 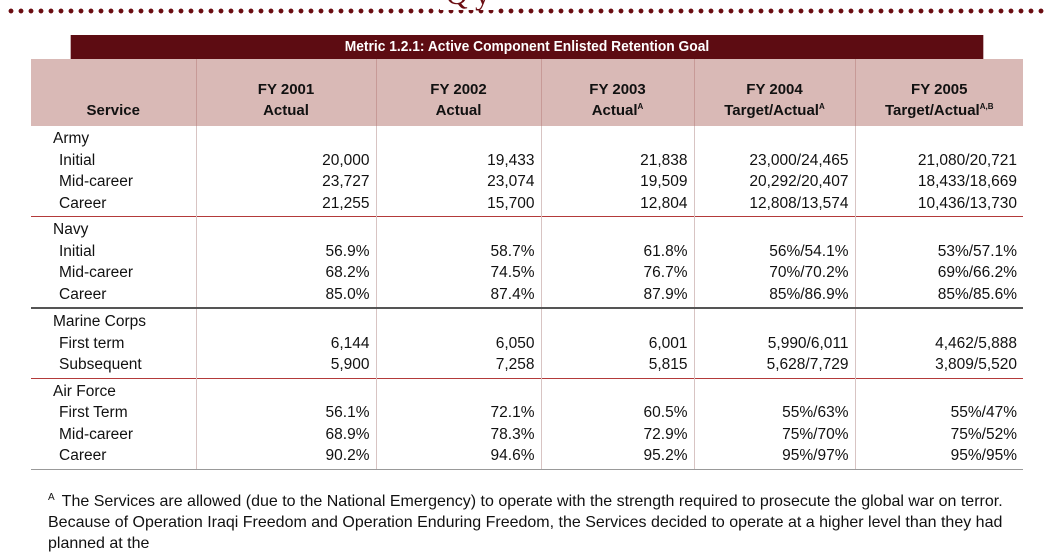 What do you see at coordinates (458, 295) in the screenshot?
I see `value-cell: 87.4%` at bounding box center [458, 295].